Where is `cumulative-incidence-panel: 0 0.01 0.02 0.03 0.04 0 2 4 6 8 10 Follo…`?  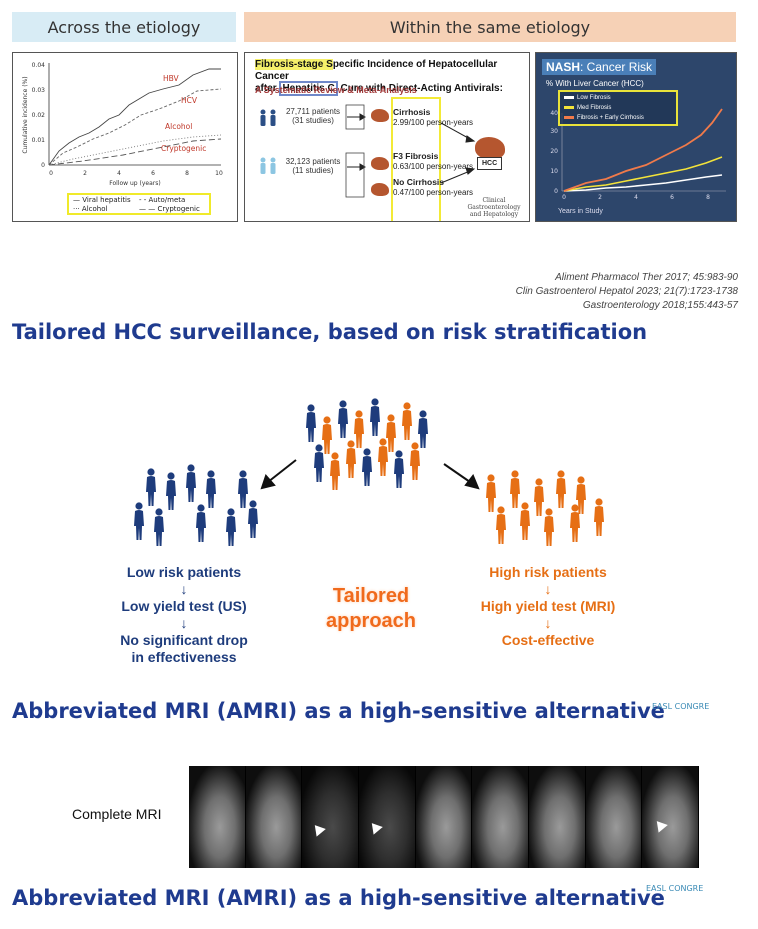 cumulative-incidence-panel: 0 0.01 0.02 0.03 0.04 0 2 4 6 8 10 Follo… is located at coordinates (125, 137).